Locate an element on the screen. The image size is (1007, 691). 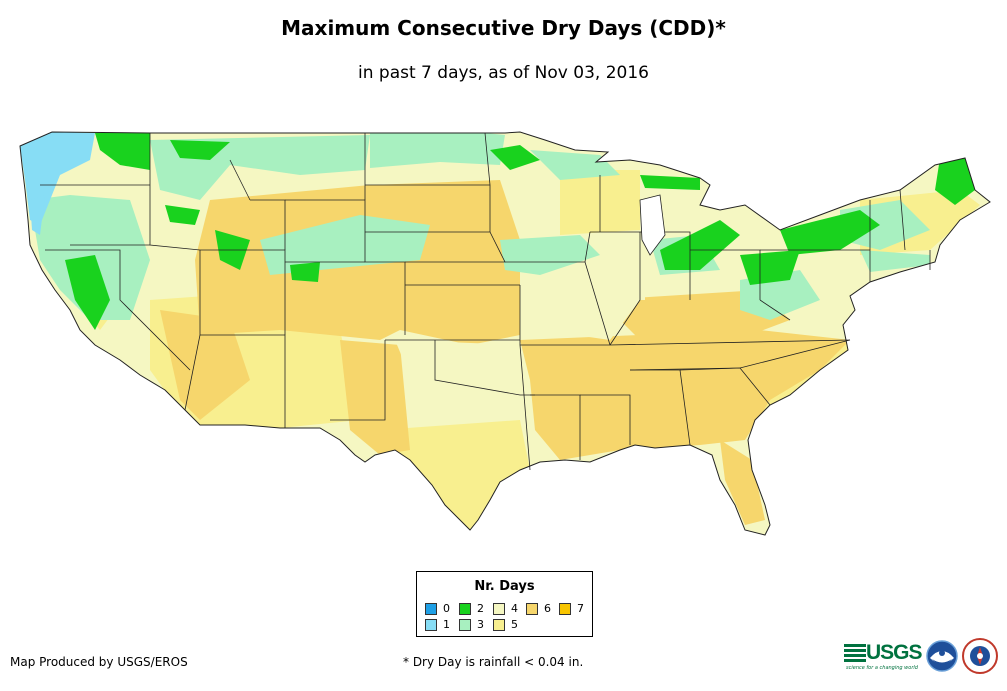
legend-item-0: 0 is located at coordinates (437, 609).